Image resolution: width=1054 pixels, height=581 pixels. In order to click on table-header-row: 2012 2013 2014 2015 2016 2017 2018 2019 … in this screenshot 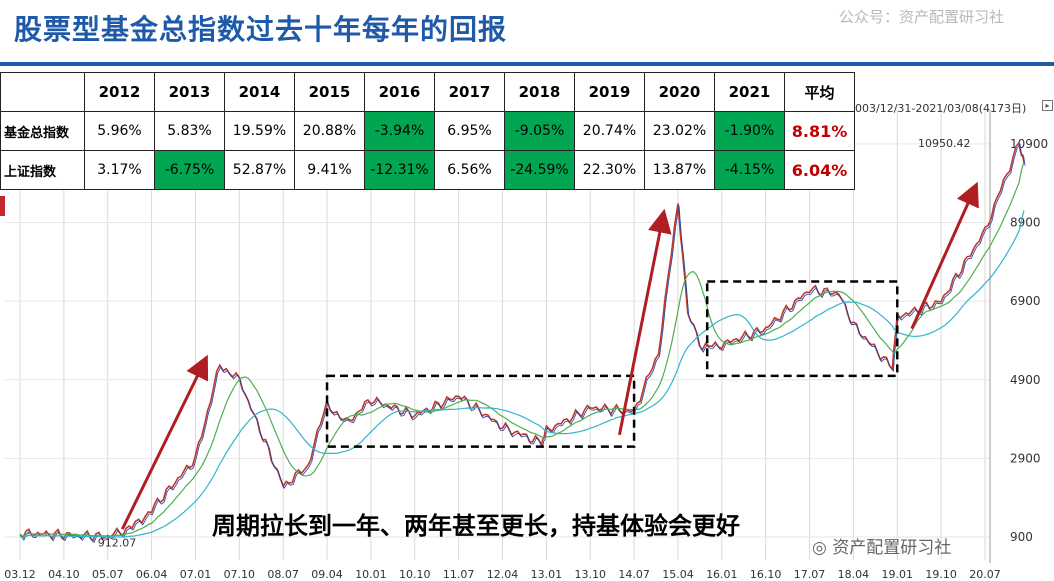, I will do `click(427, 92)`.